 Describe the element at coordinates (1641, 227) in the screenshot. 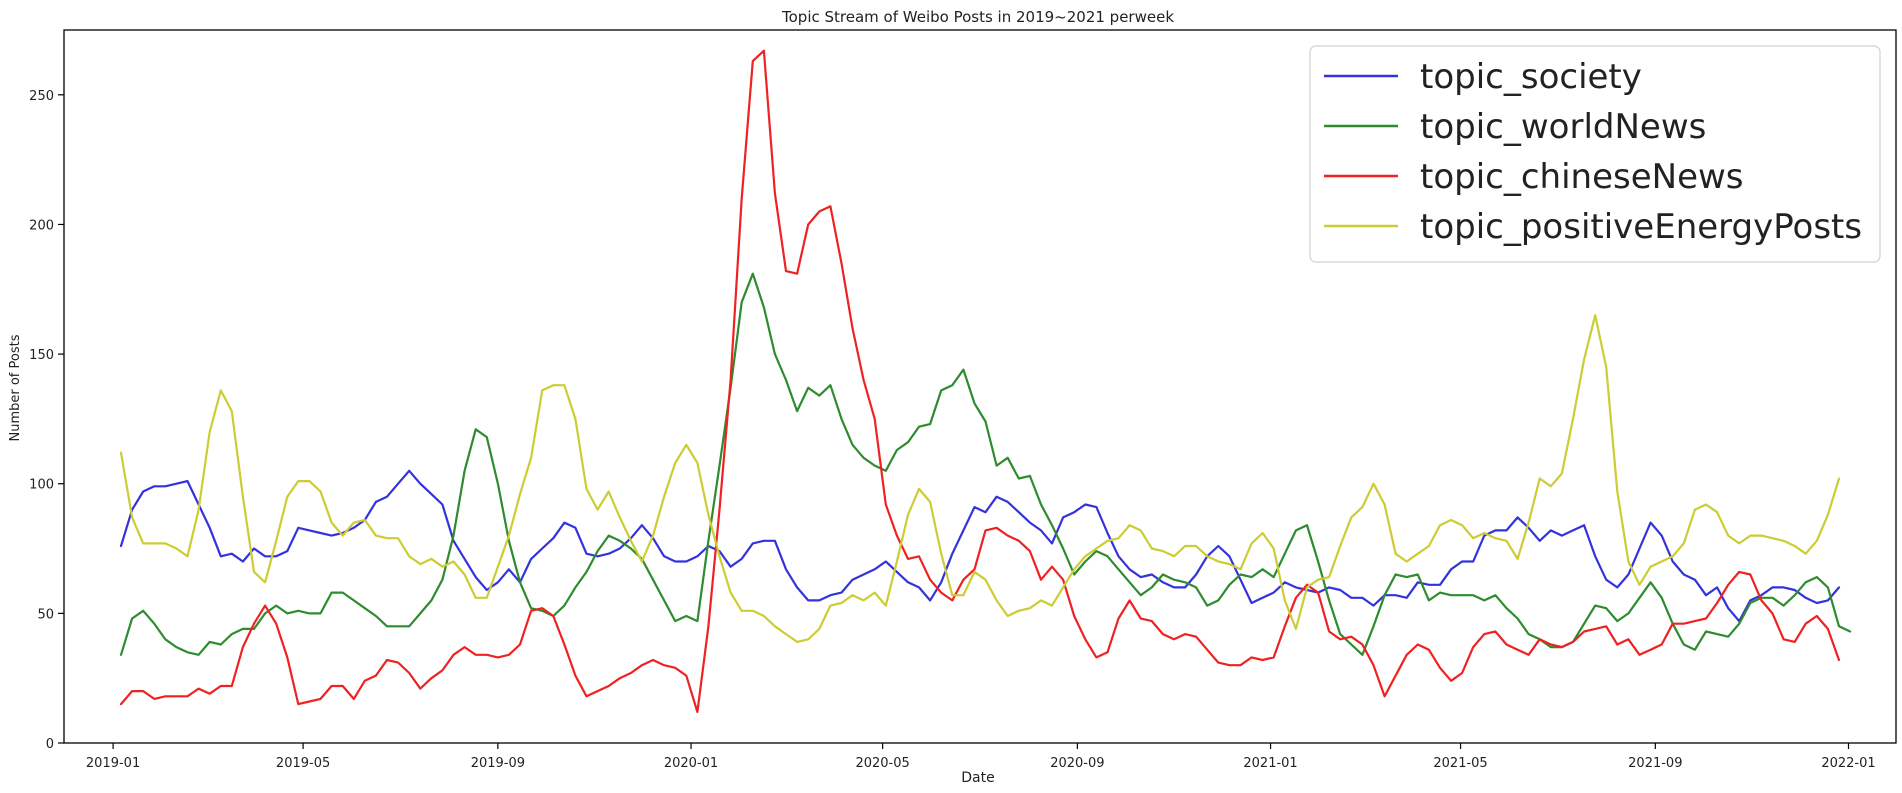

I see `legend-label: topic_positiveEnergyPosts` at that location.